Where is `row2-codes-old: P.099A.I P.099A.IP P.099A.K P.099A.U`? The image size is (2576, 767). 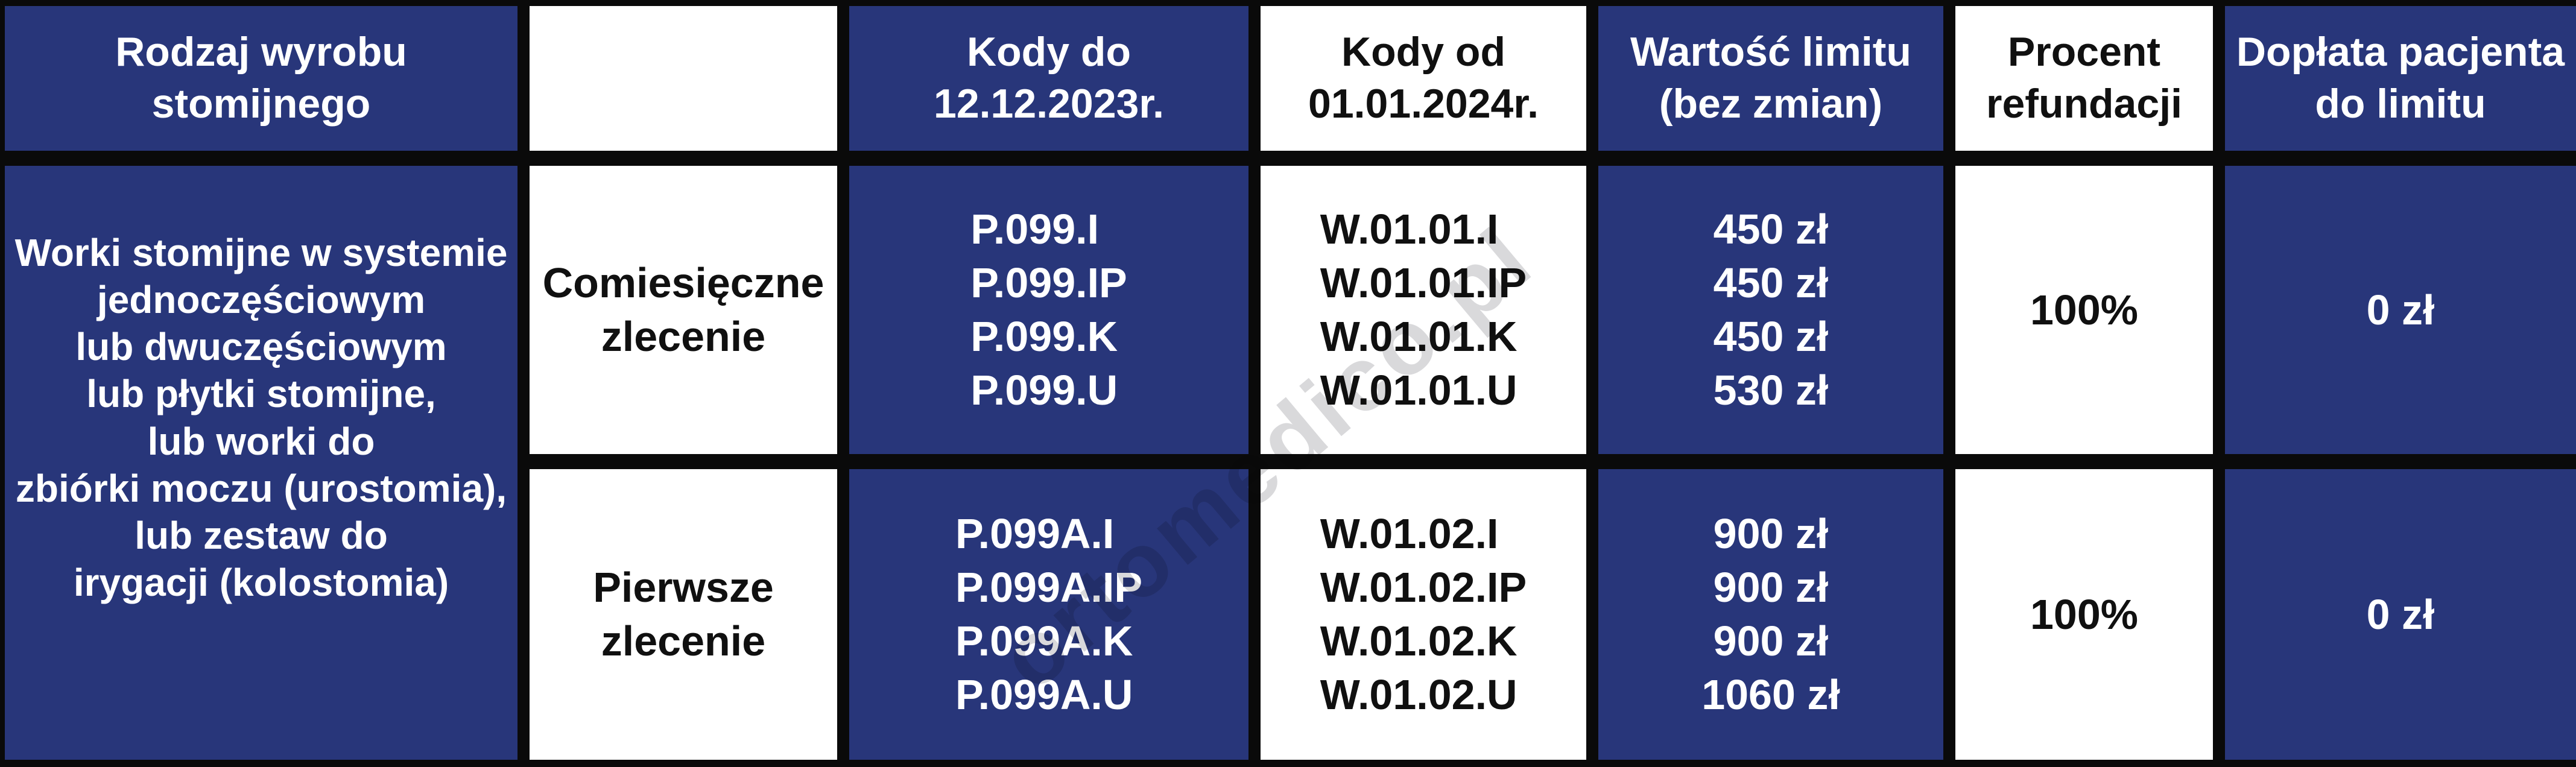 row2-codes-old: P.099A.I P.099A.IP P.099A.K P.099A.U is located at coordinates (1048, 615).